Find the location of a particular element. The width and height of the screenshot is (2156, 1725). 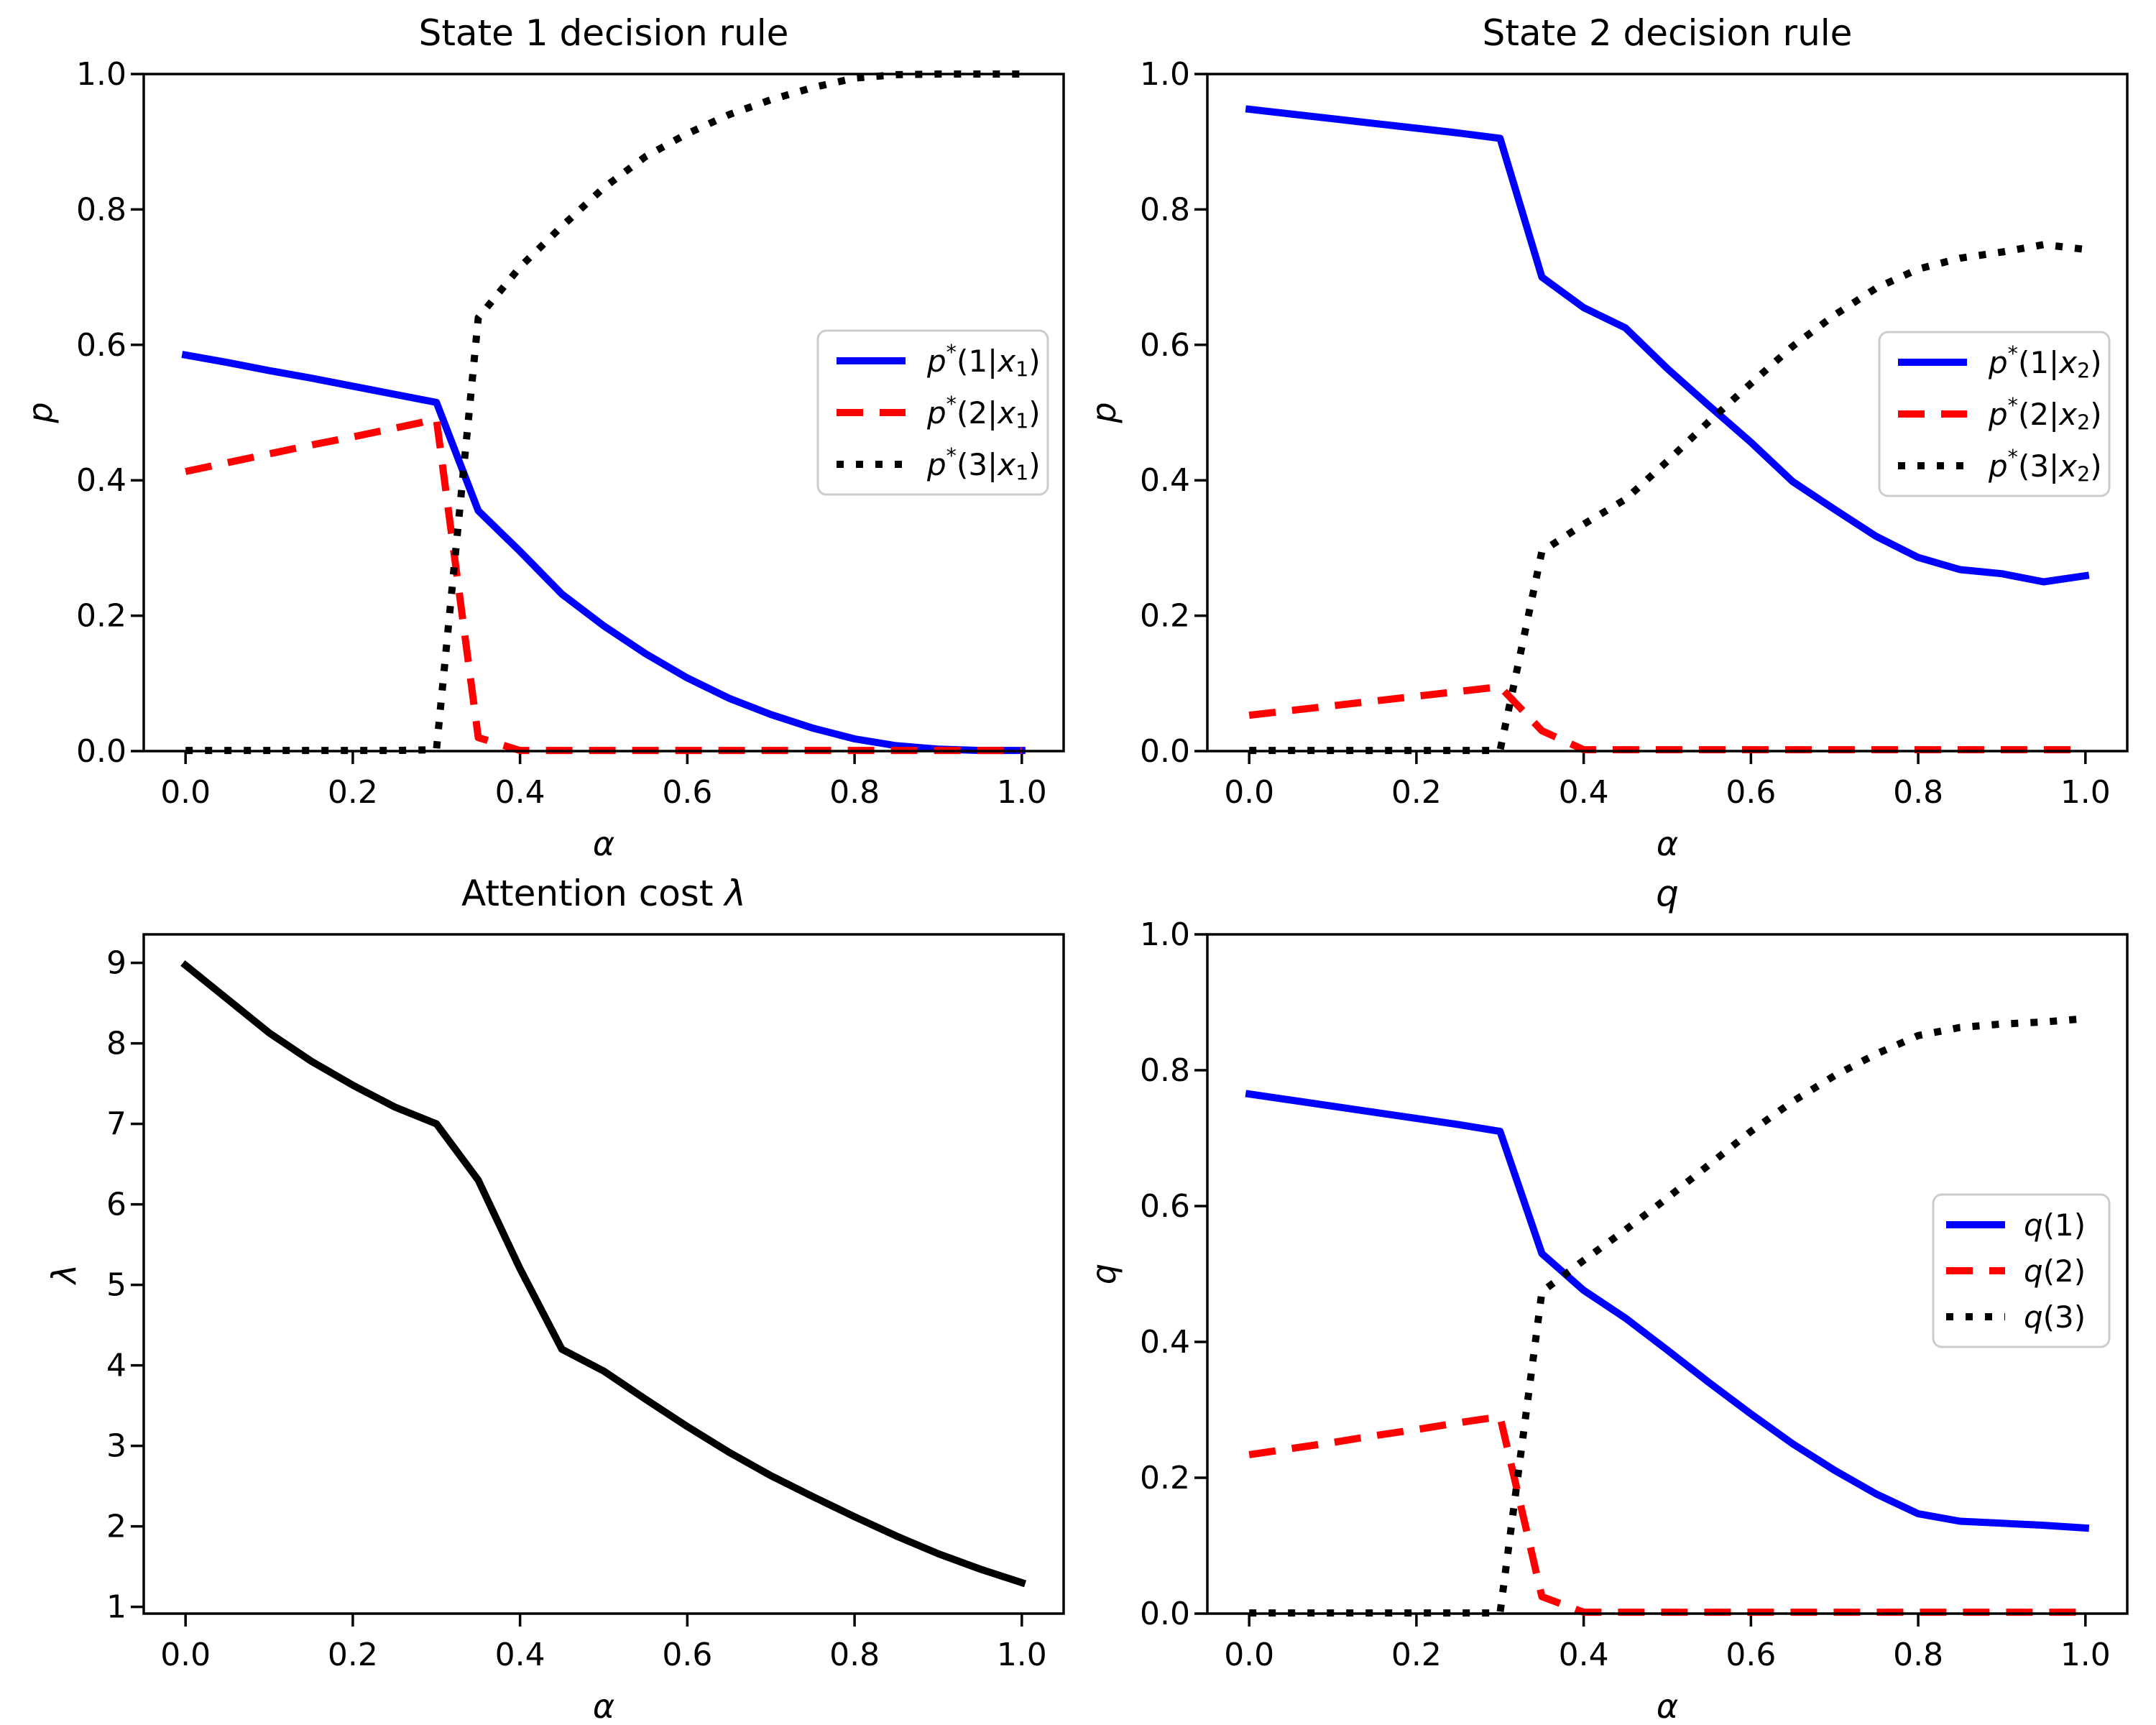

y-axis-label: q is located at coordinates (1103, 1274).